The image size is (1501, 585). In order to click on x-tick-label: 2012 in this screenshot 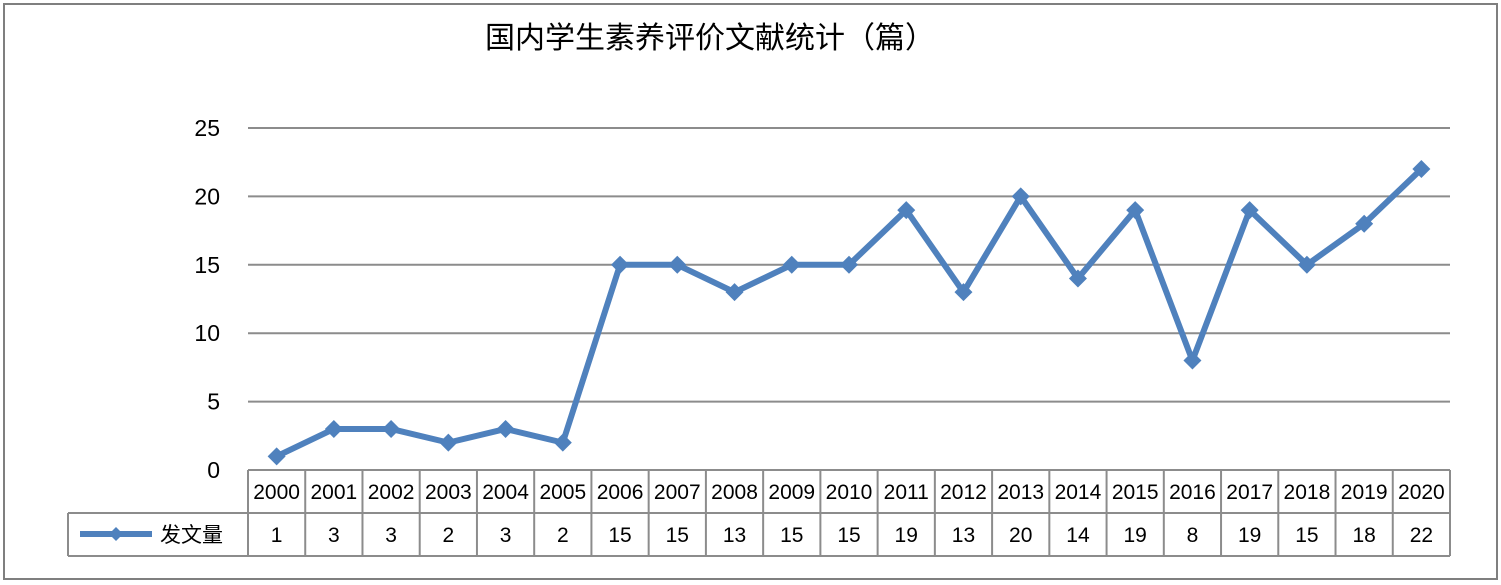, I will do `click(963, 492)`.